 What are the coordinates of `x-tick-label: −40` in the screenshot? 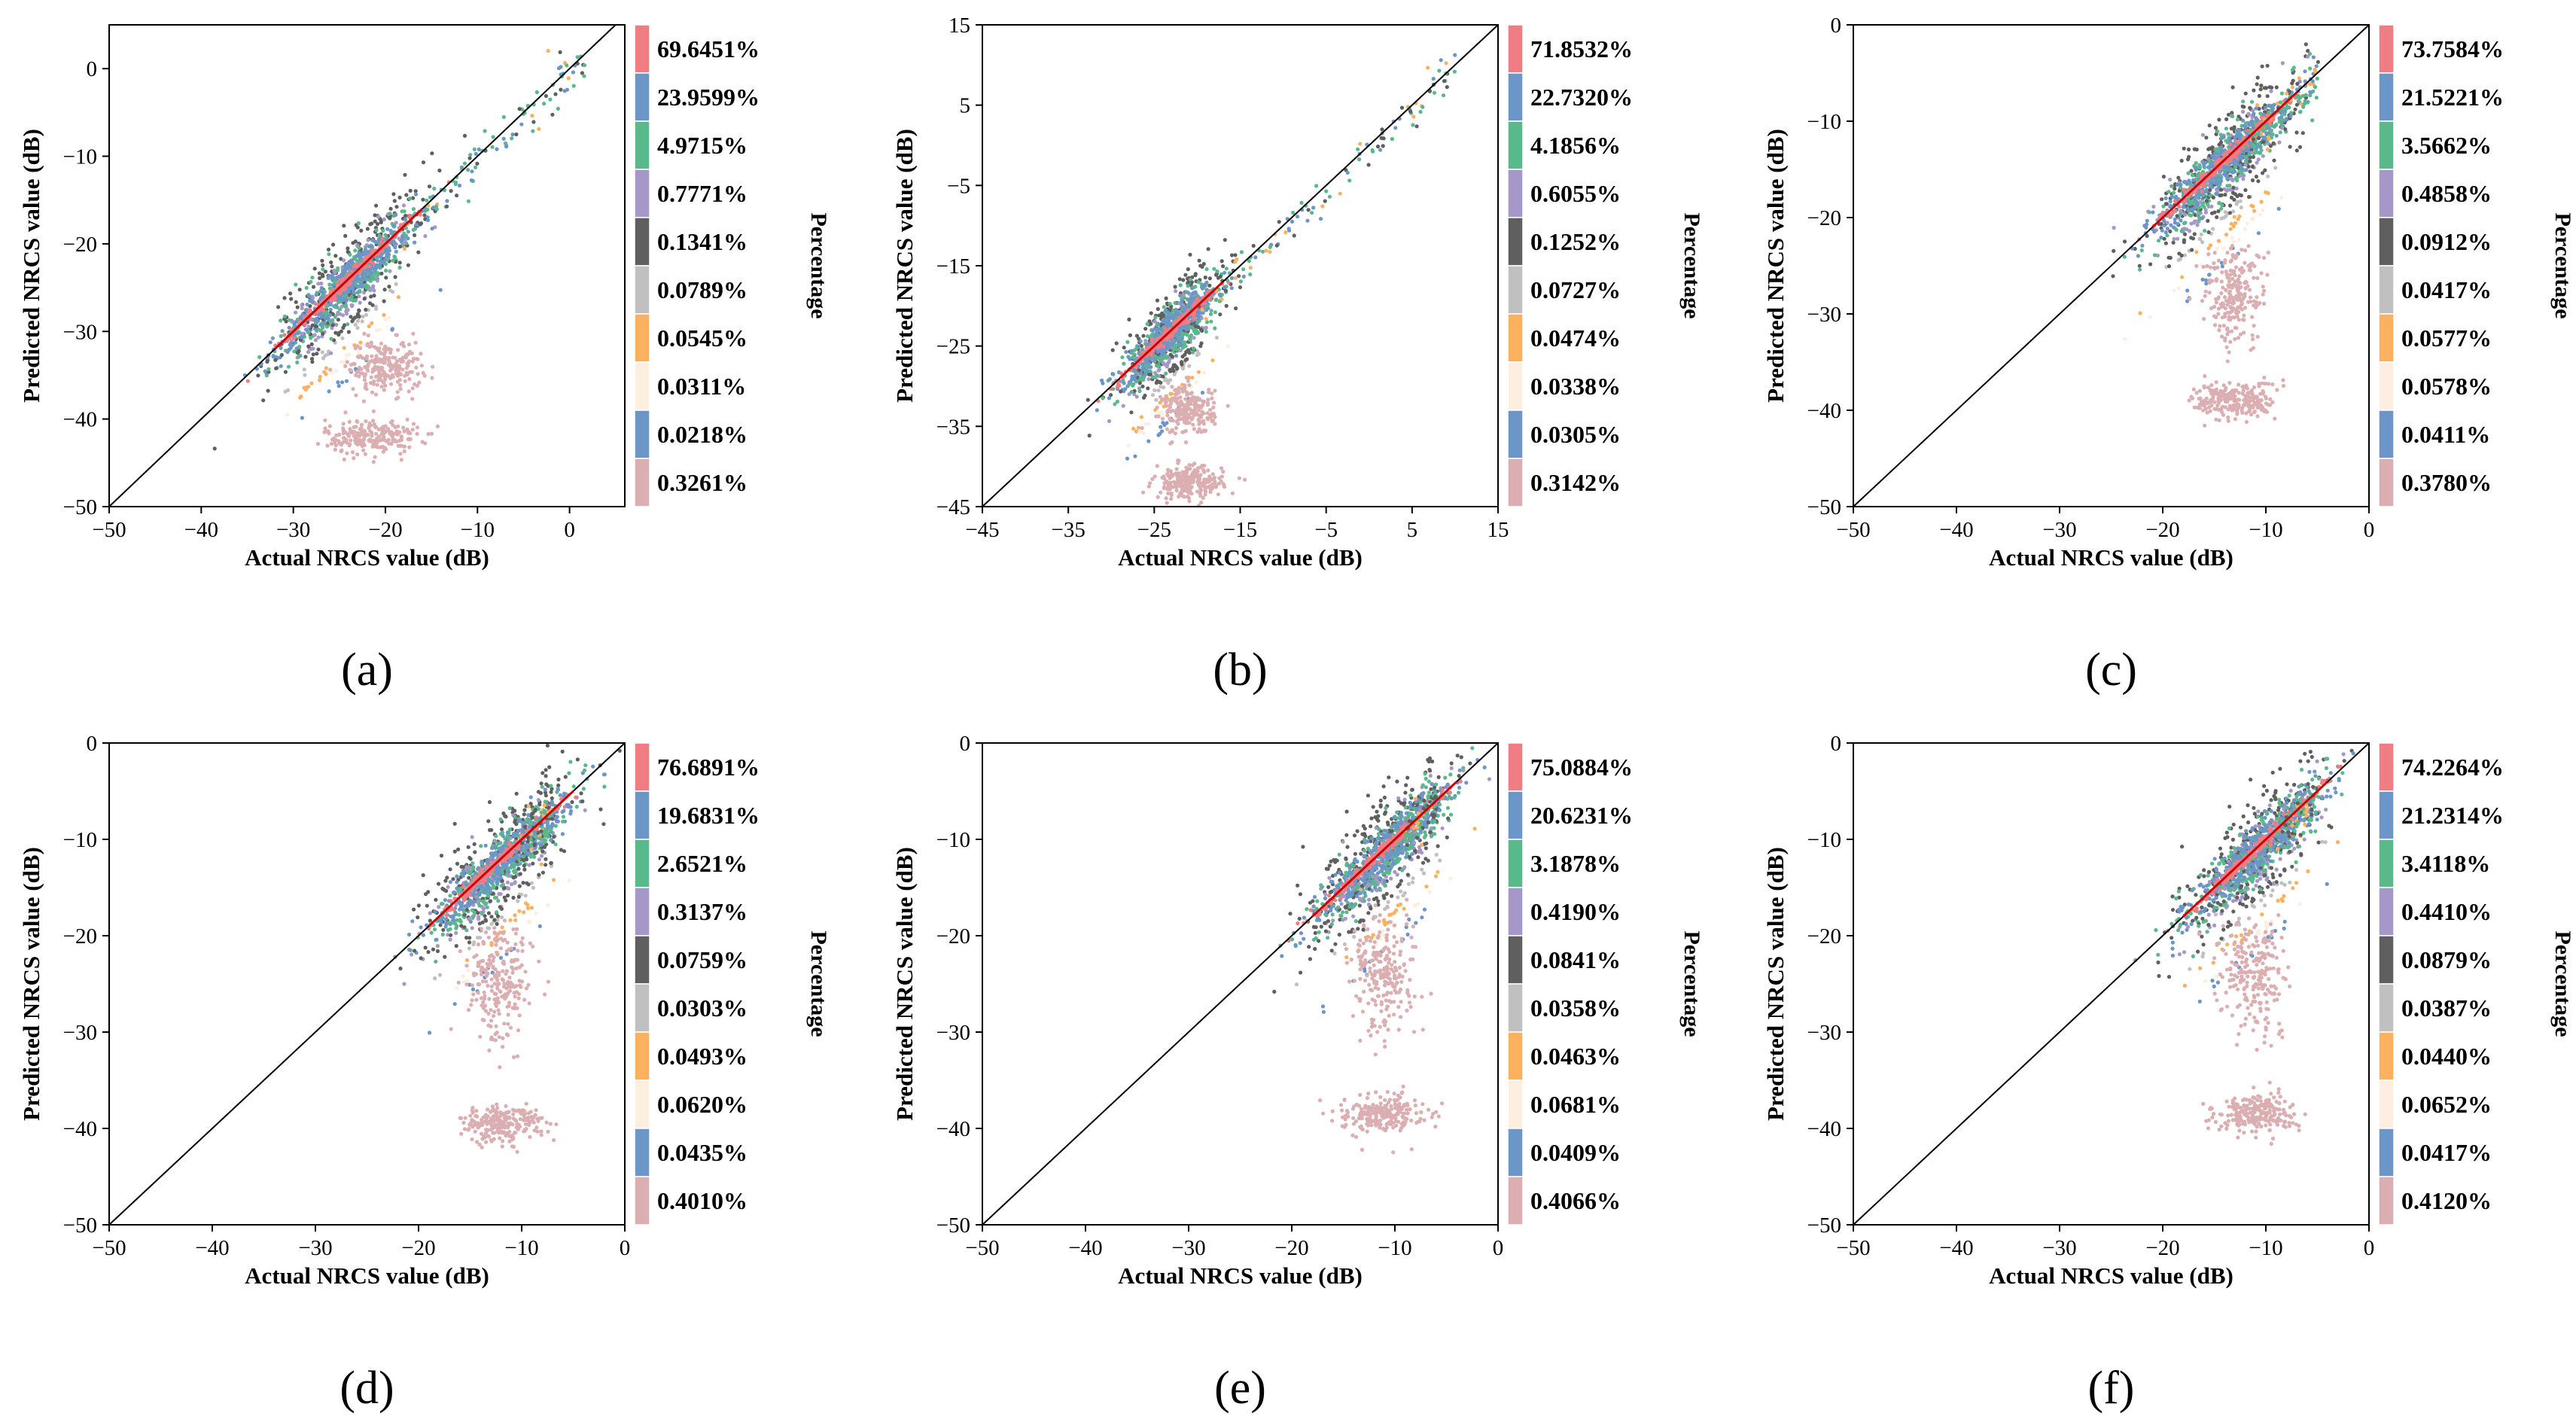 It's located at (201, 530).